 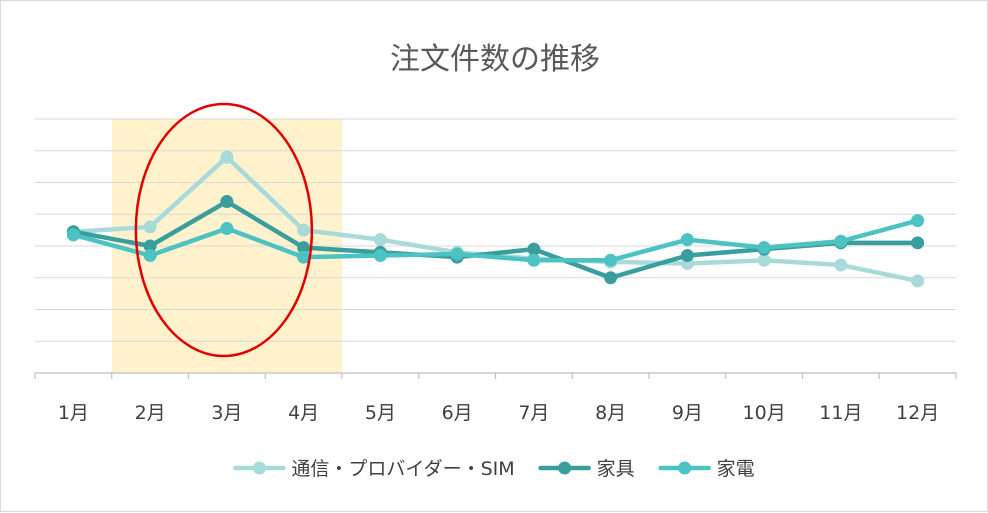 I want to click on legend-label: 通信・プロバイダー・SIM, so click(x=402, y=469).